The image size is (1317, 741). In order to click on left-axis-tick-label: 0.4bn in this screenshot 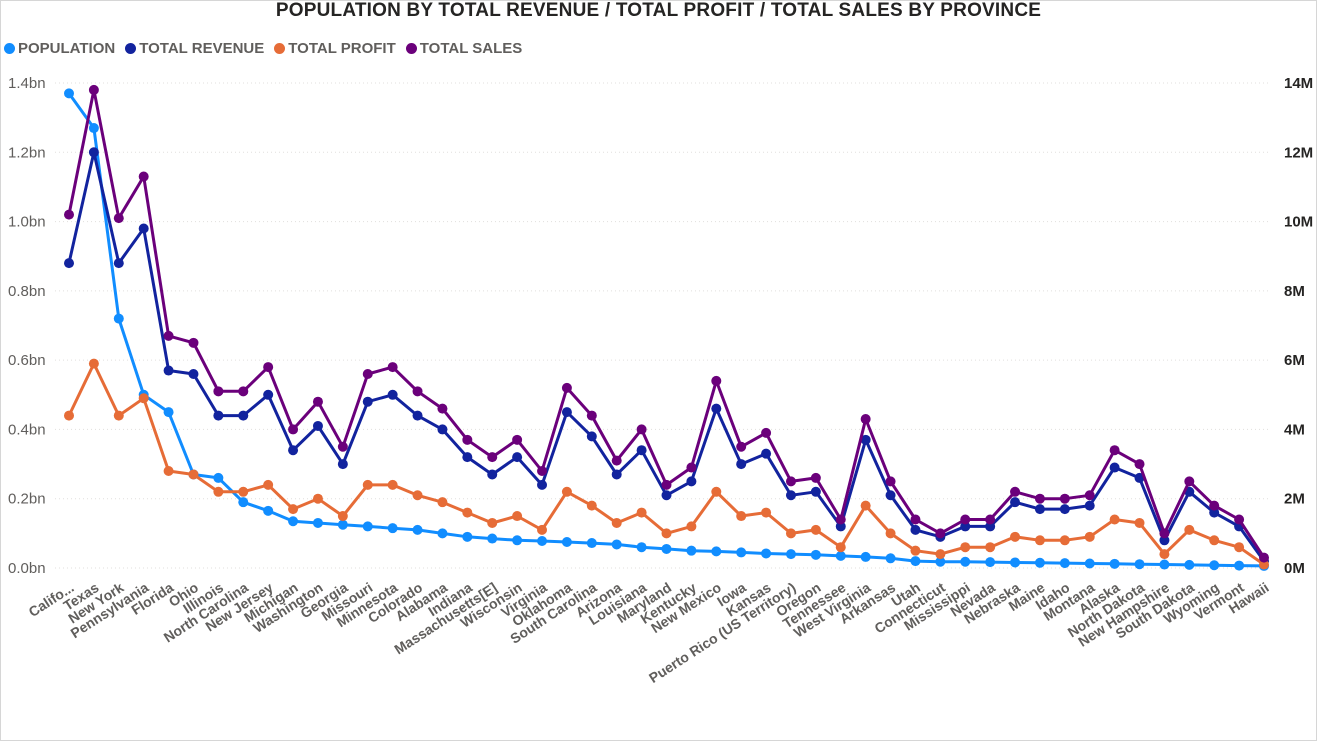, I will do `click(27, 429)`.